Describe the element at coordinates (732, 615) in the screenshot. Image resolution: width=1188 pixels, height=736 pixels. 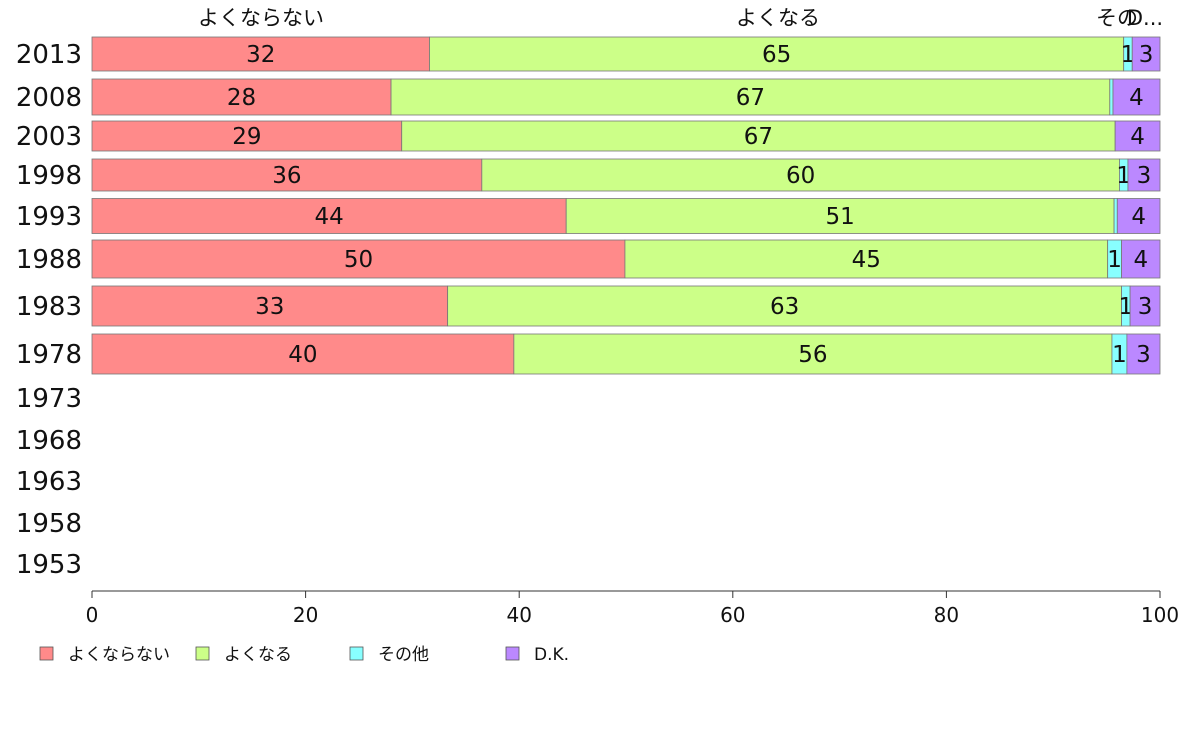
I see `x-tick-label: 60` at that location.